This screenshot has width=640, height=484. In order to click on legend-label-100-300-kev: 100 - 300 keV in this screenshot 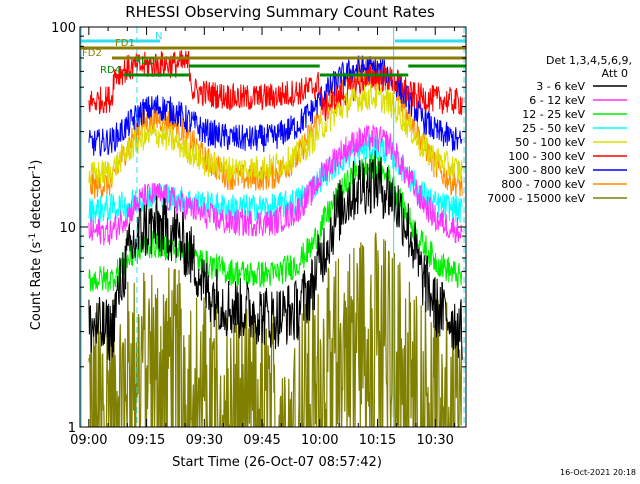, I will do `click(546, 156)`.